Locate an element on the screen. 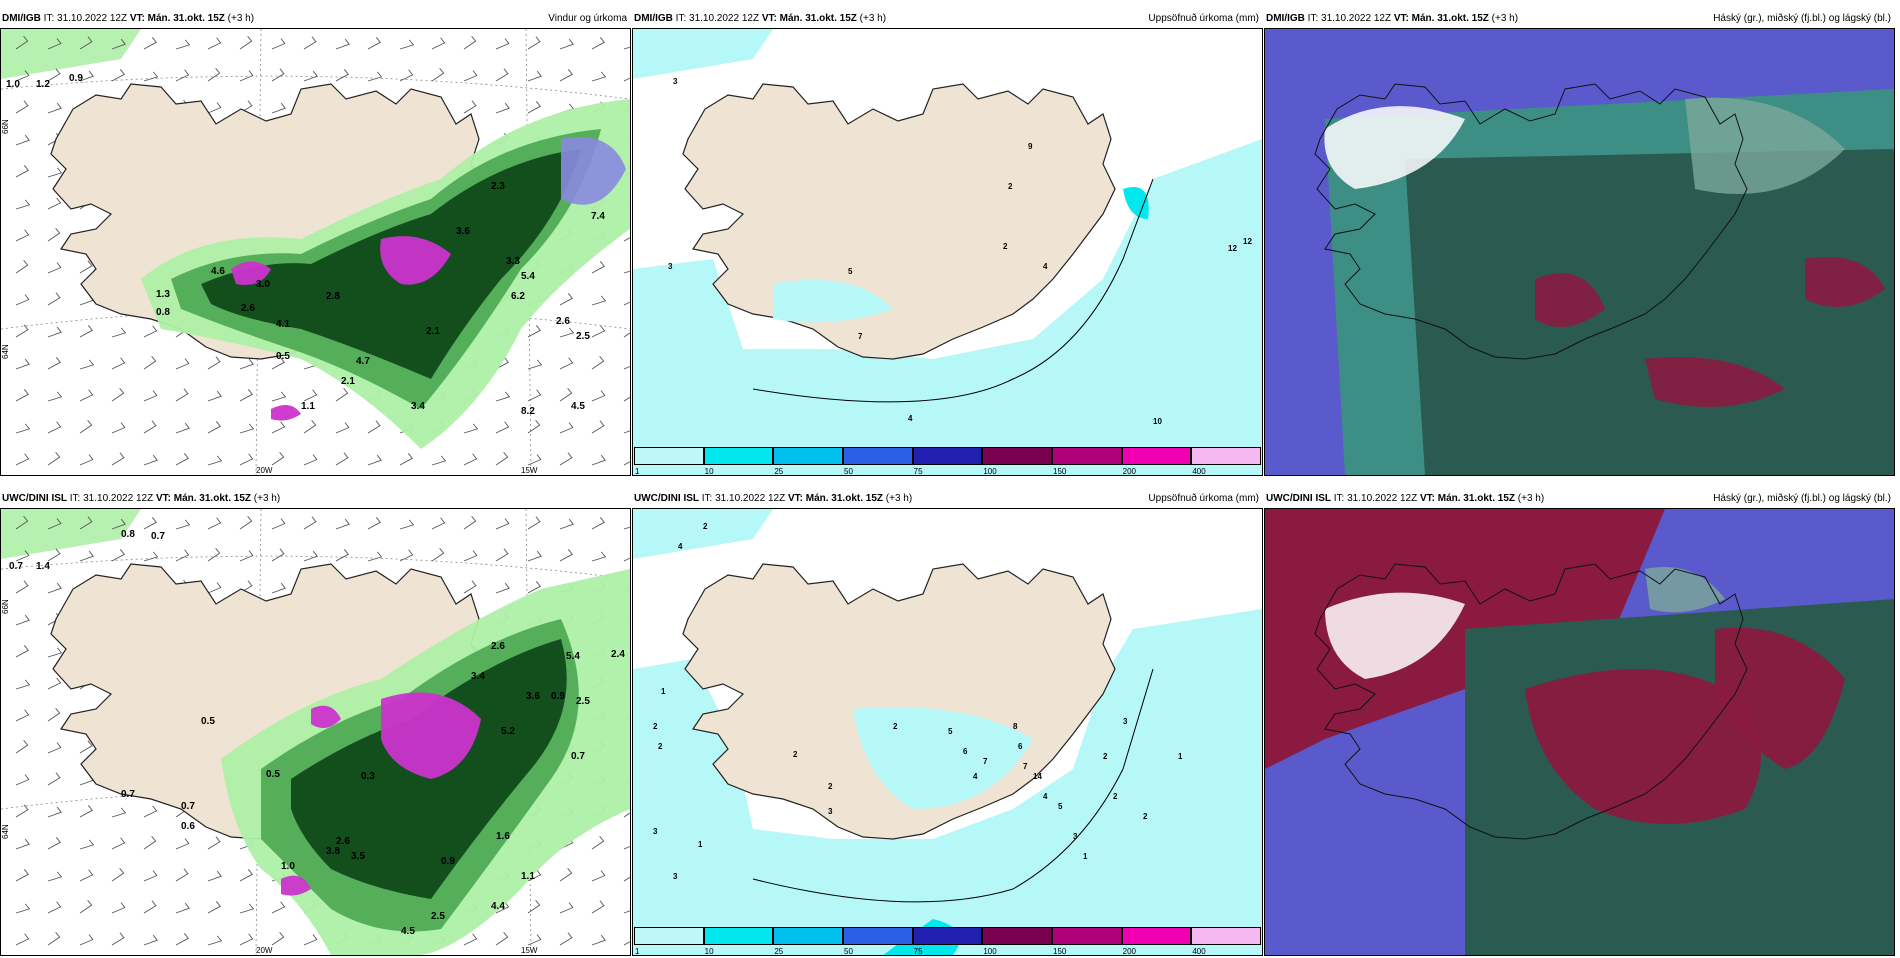 The image size is (1900, 958). value-label: 5 is located at coordinates (950, 731).